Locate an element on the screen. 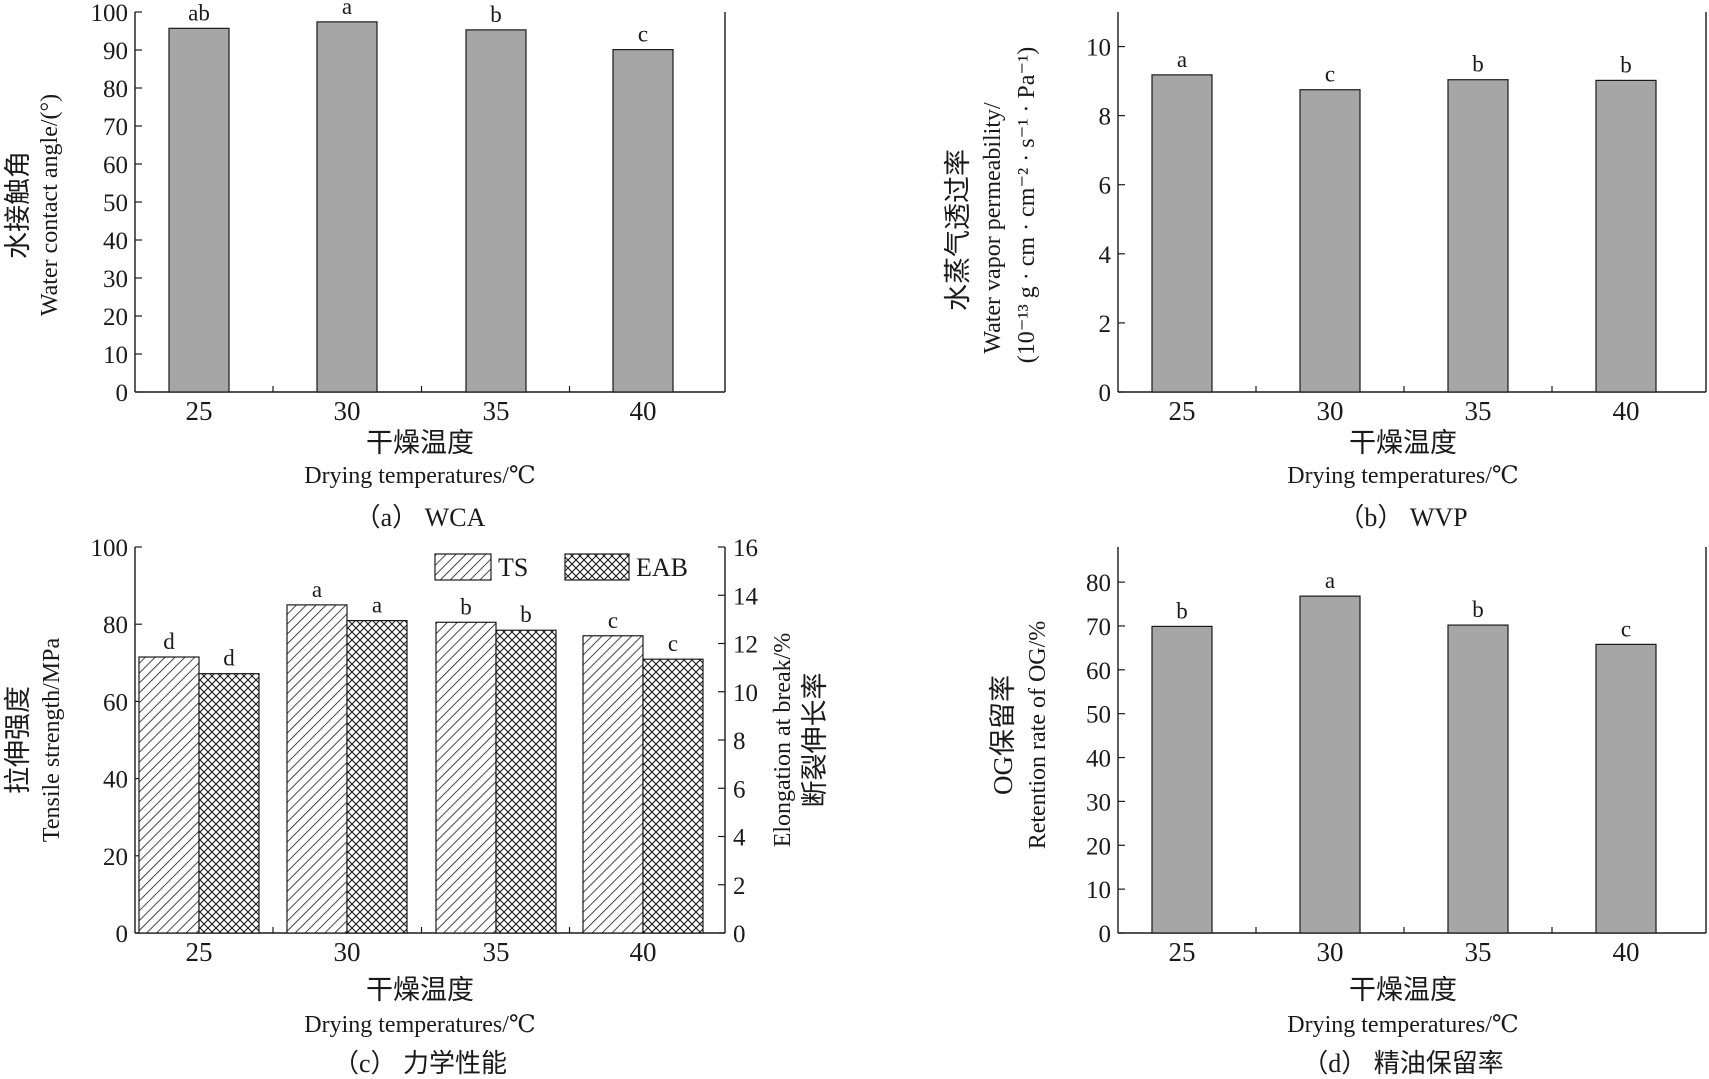  ylabel-cn-d: OG保留率 is located at coordinates (1003, 735).